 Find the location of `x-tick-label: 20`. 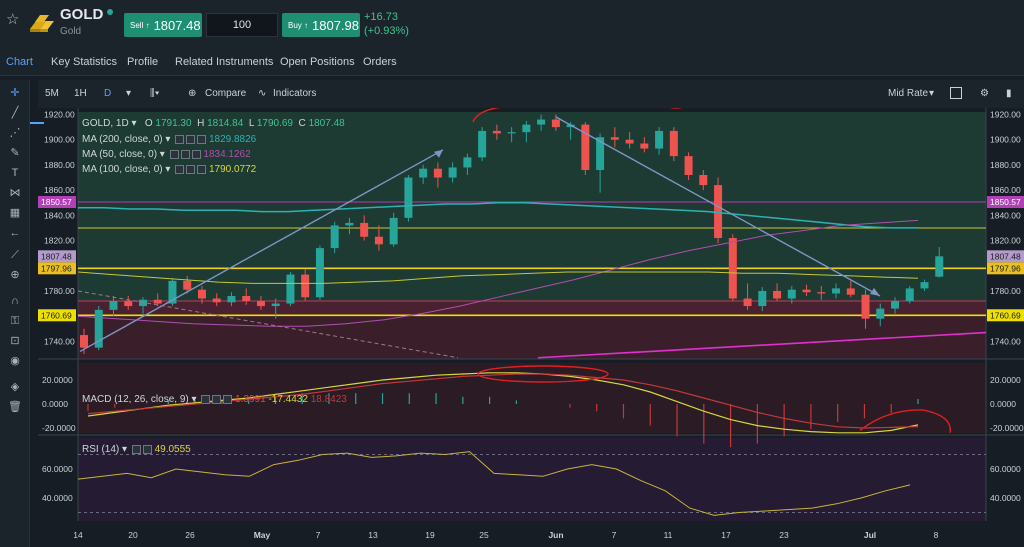

x-tick-label: 20 is located at coordinates (133, 535).